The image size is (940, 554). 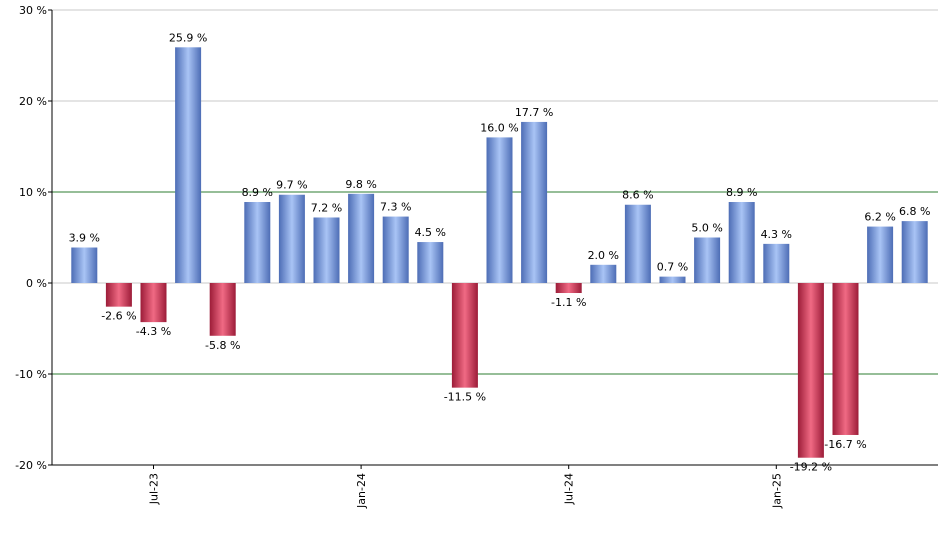 I want to click on data-label: 7.3 %, so click(x=395, y=207).